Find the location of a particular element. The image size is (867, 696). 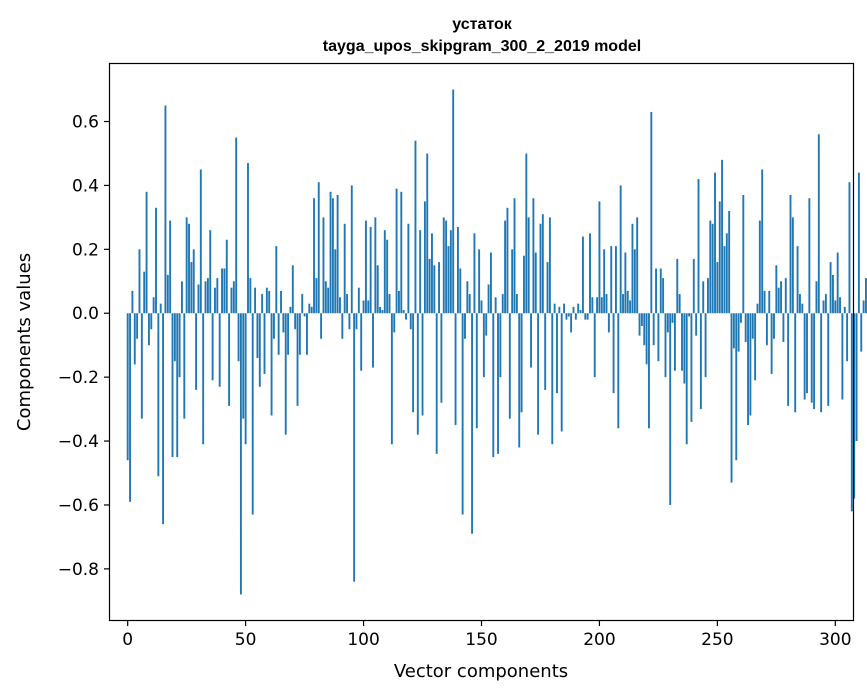

y-tick-label: 0.2 is located at coordinates (85, 250).